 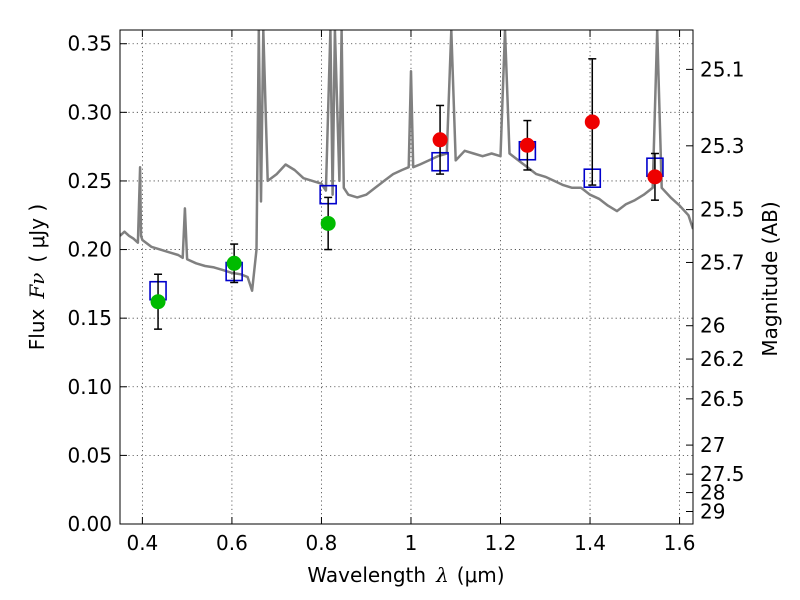 What do you see at coordinates (712, 493) in the screenshot?
I see `y2-tick-label: 28` at bounding box center [712, 493].